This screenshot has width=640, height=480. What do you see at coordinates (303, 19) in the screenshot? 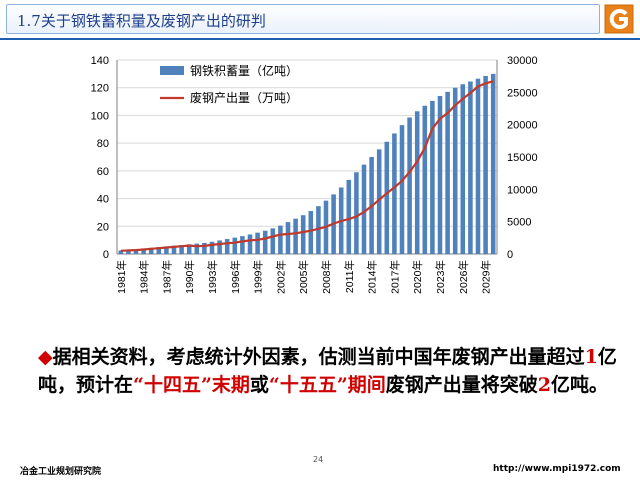
I see `title-bar: 1.7关于钢铁蓄积量及废钢产出的研判` at bounding box center [303, 19].